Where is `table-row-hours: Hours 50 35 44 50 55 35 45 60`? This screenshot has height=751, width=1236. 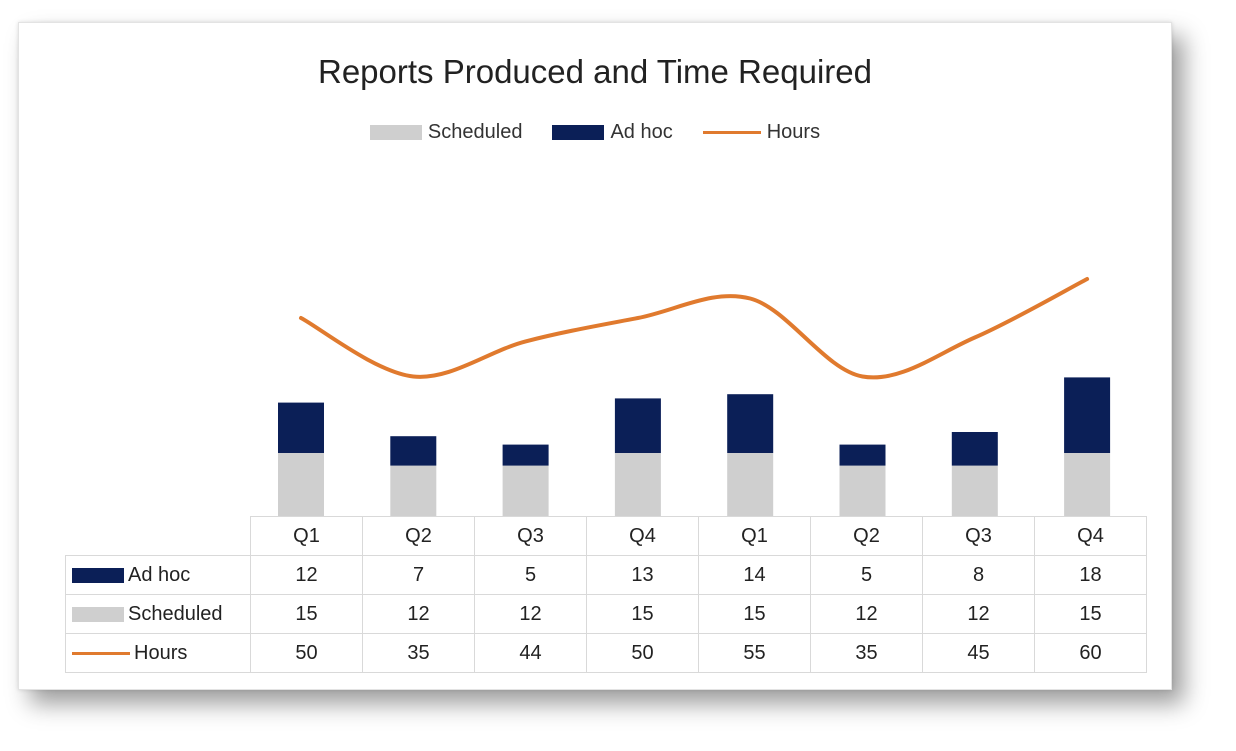
table-row-hours: Hours 50 35 44 50 55 35 45 60 is located at coordinates (606, 653).